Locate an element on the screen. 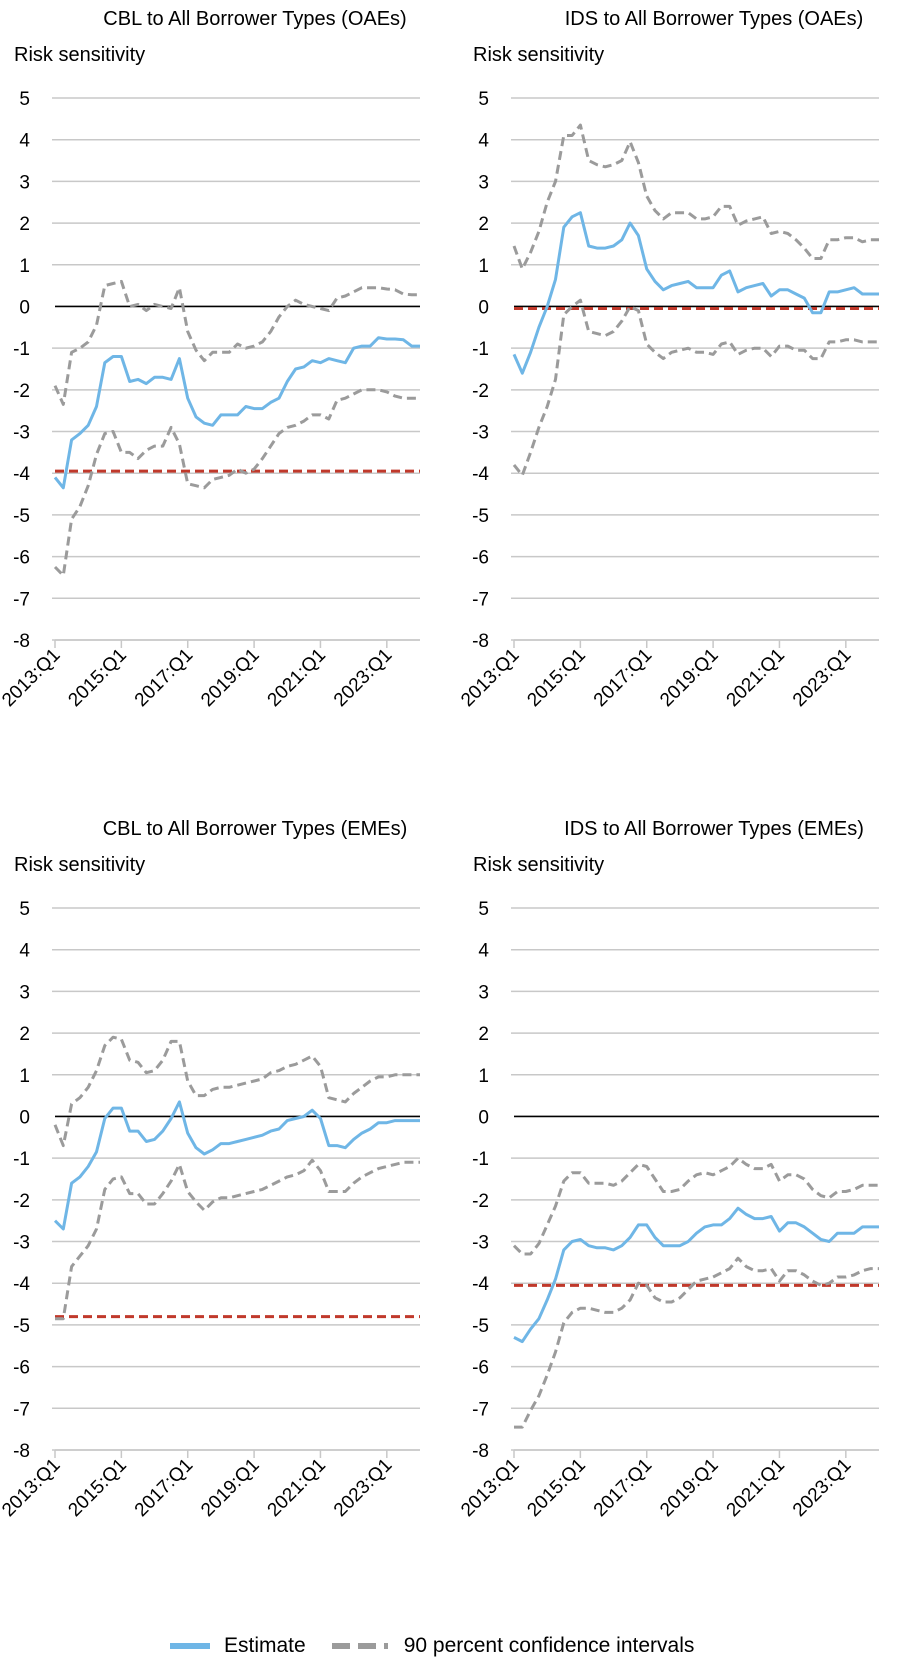 This screenshot has height=1670, width=918. chart-legend: Estimate 90 percent confidence intervals is located at coordinates (445, 1646).